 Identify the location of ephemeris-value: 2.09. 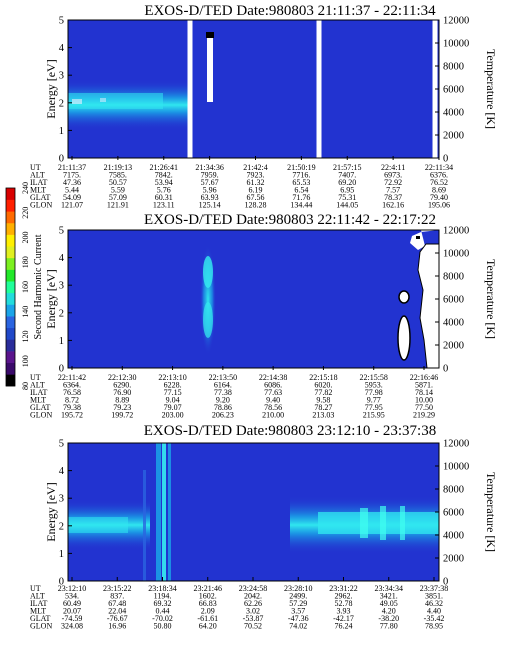
(208, 611).